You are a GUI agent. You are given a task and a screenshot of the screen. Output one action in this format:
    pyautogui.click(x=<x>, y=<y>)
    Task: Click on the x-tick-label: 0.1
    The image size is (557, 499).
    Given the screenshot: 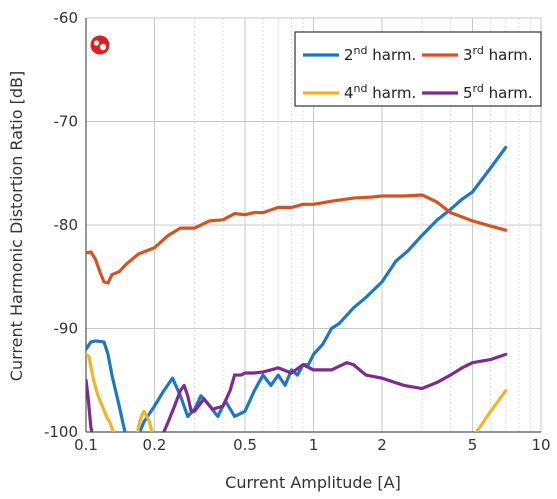 What is the action you would take?
    pyautogui.click(x=86, y=445)
    